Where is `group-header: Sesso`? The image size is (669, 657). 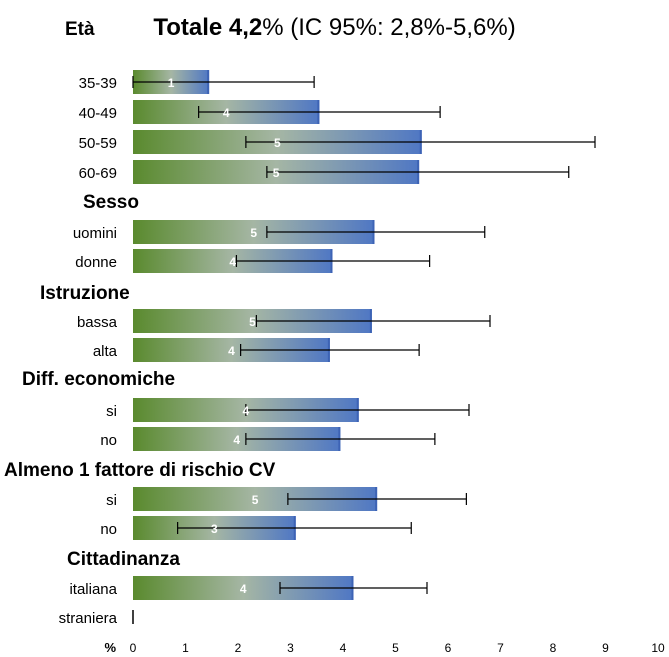
group-header: Sesso is located at coordinates (111, 202).